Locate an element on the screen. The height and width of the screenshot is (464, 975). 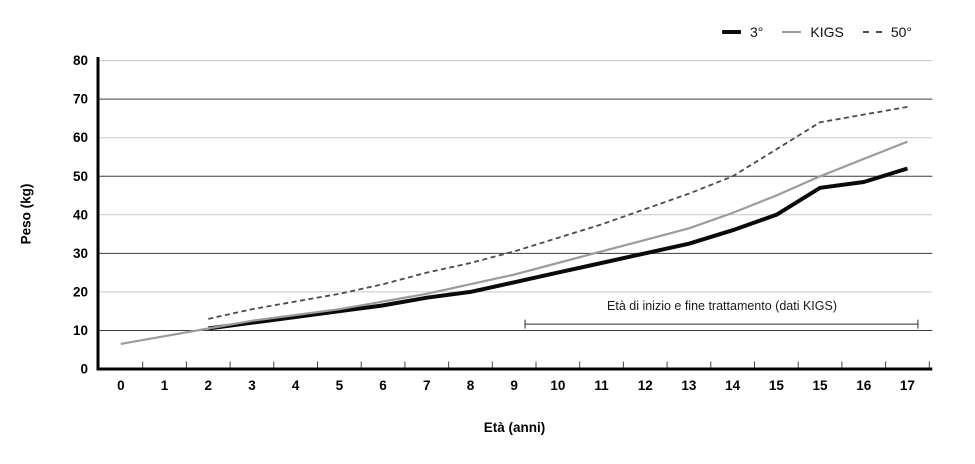
svg-text: 80 is located at coordinates (80, 60).